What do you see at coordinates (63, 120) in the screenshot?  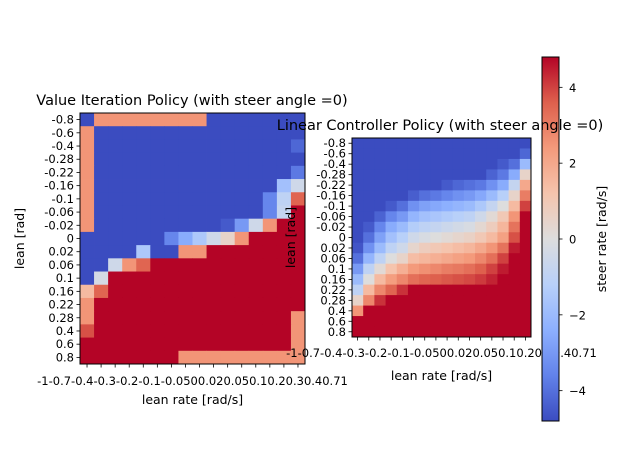 I see `ytick-label: -0.8` at bounding box center [63, 120].